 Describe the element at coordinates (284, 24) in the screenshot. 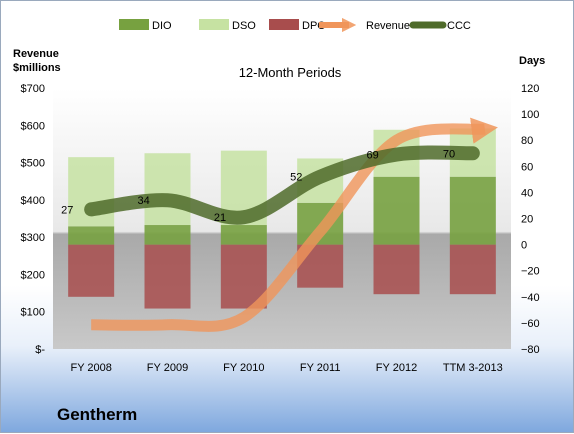

I see `legend-swatch-dpo` at that location.